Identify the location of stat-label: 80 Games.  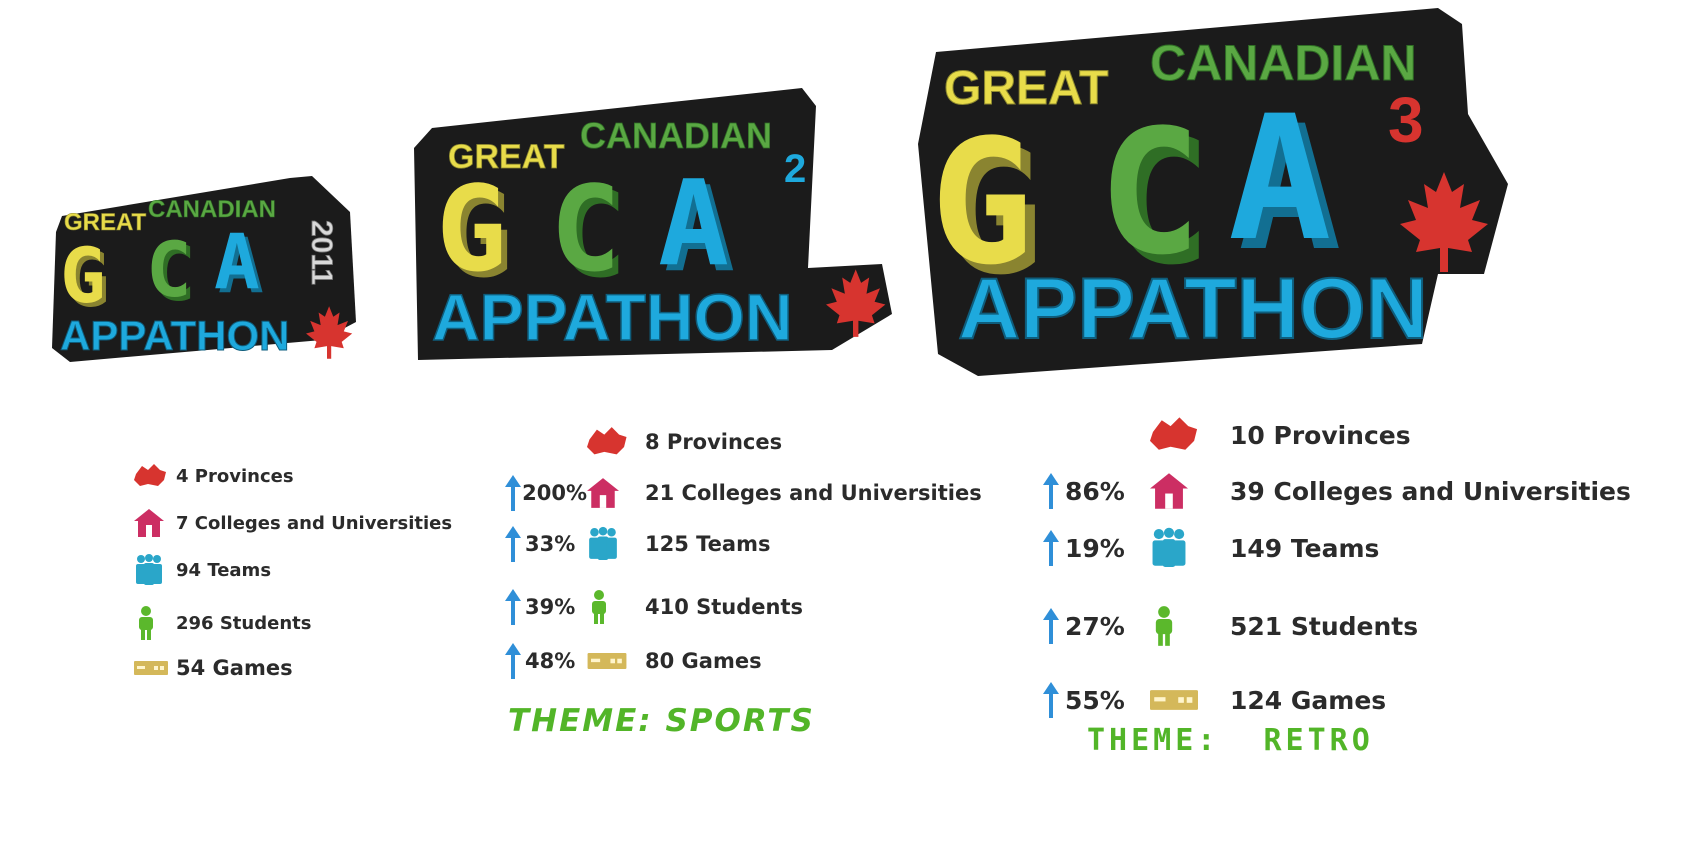
(703, 661).